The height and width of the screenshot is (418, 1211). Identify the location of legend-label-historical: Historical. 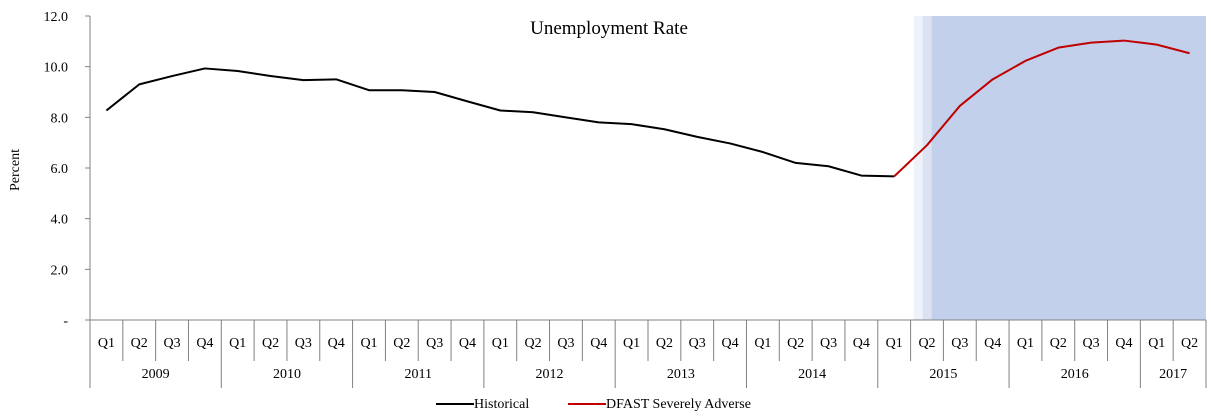
(501, 404).